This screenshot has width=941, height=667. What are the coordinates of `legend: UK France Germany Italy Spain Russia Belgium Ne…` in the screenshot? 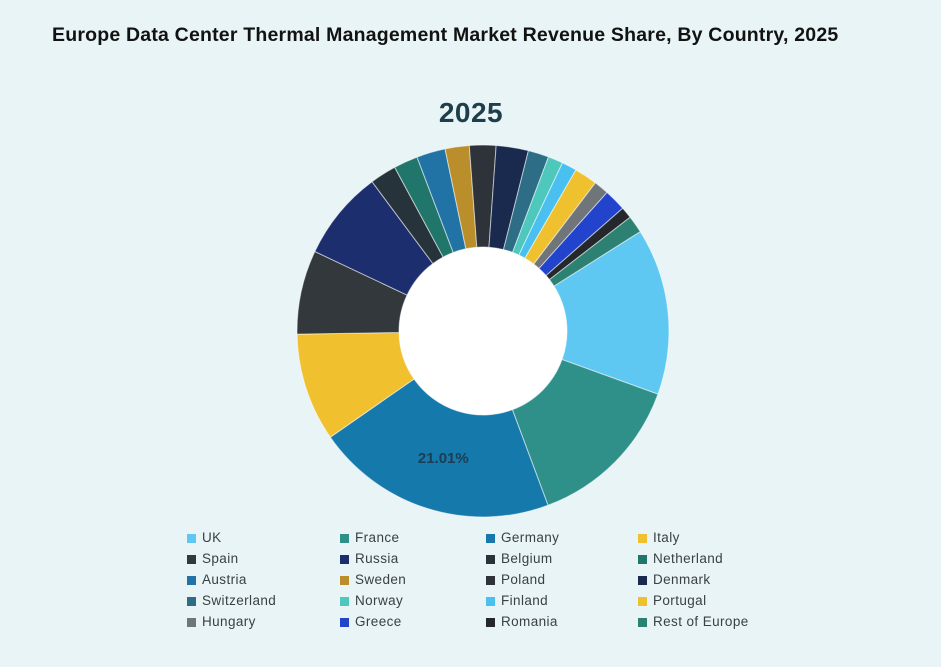 It's located at (502, 580).